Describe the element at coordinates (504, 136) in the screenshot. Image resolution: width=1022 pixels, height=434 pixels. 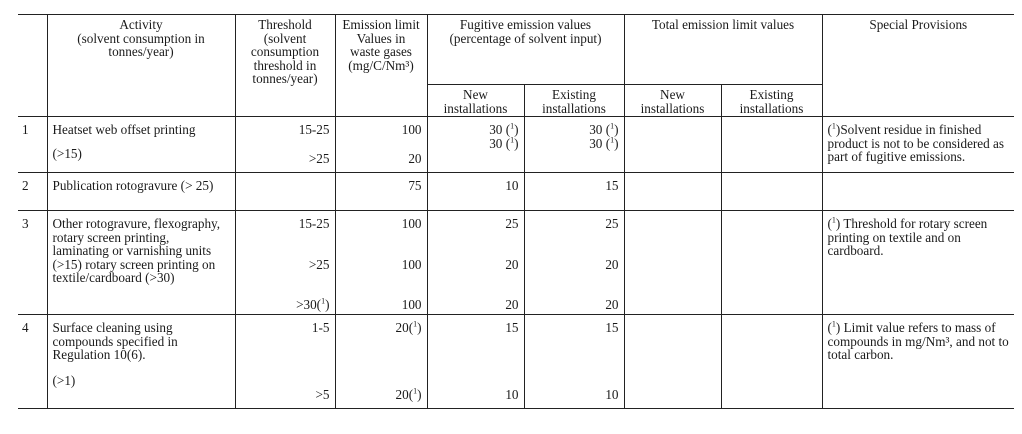
I see `fugitive-new-value: 30 (1) 30 (1)` at that location.